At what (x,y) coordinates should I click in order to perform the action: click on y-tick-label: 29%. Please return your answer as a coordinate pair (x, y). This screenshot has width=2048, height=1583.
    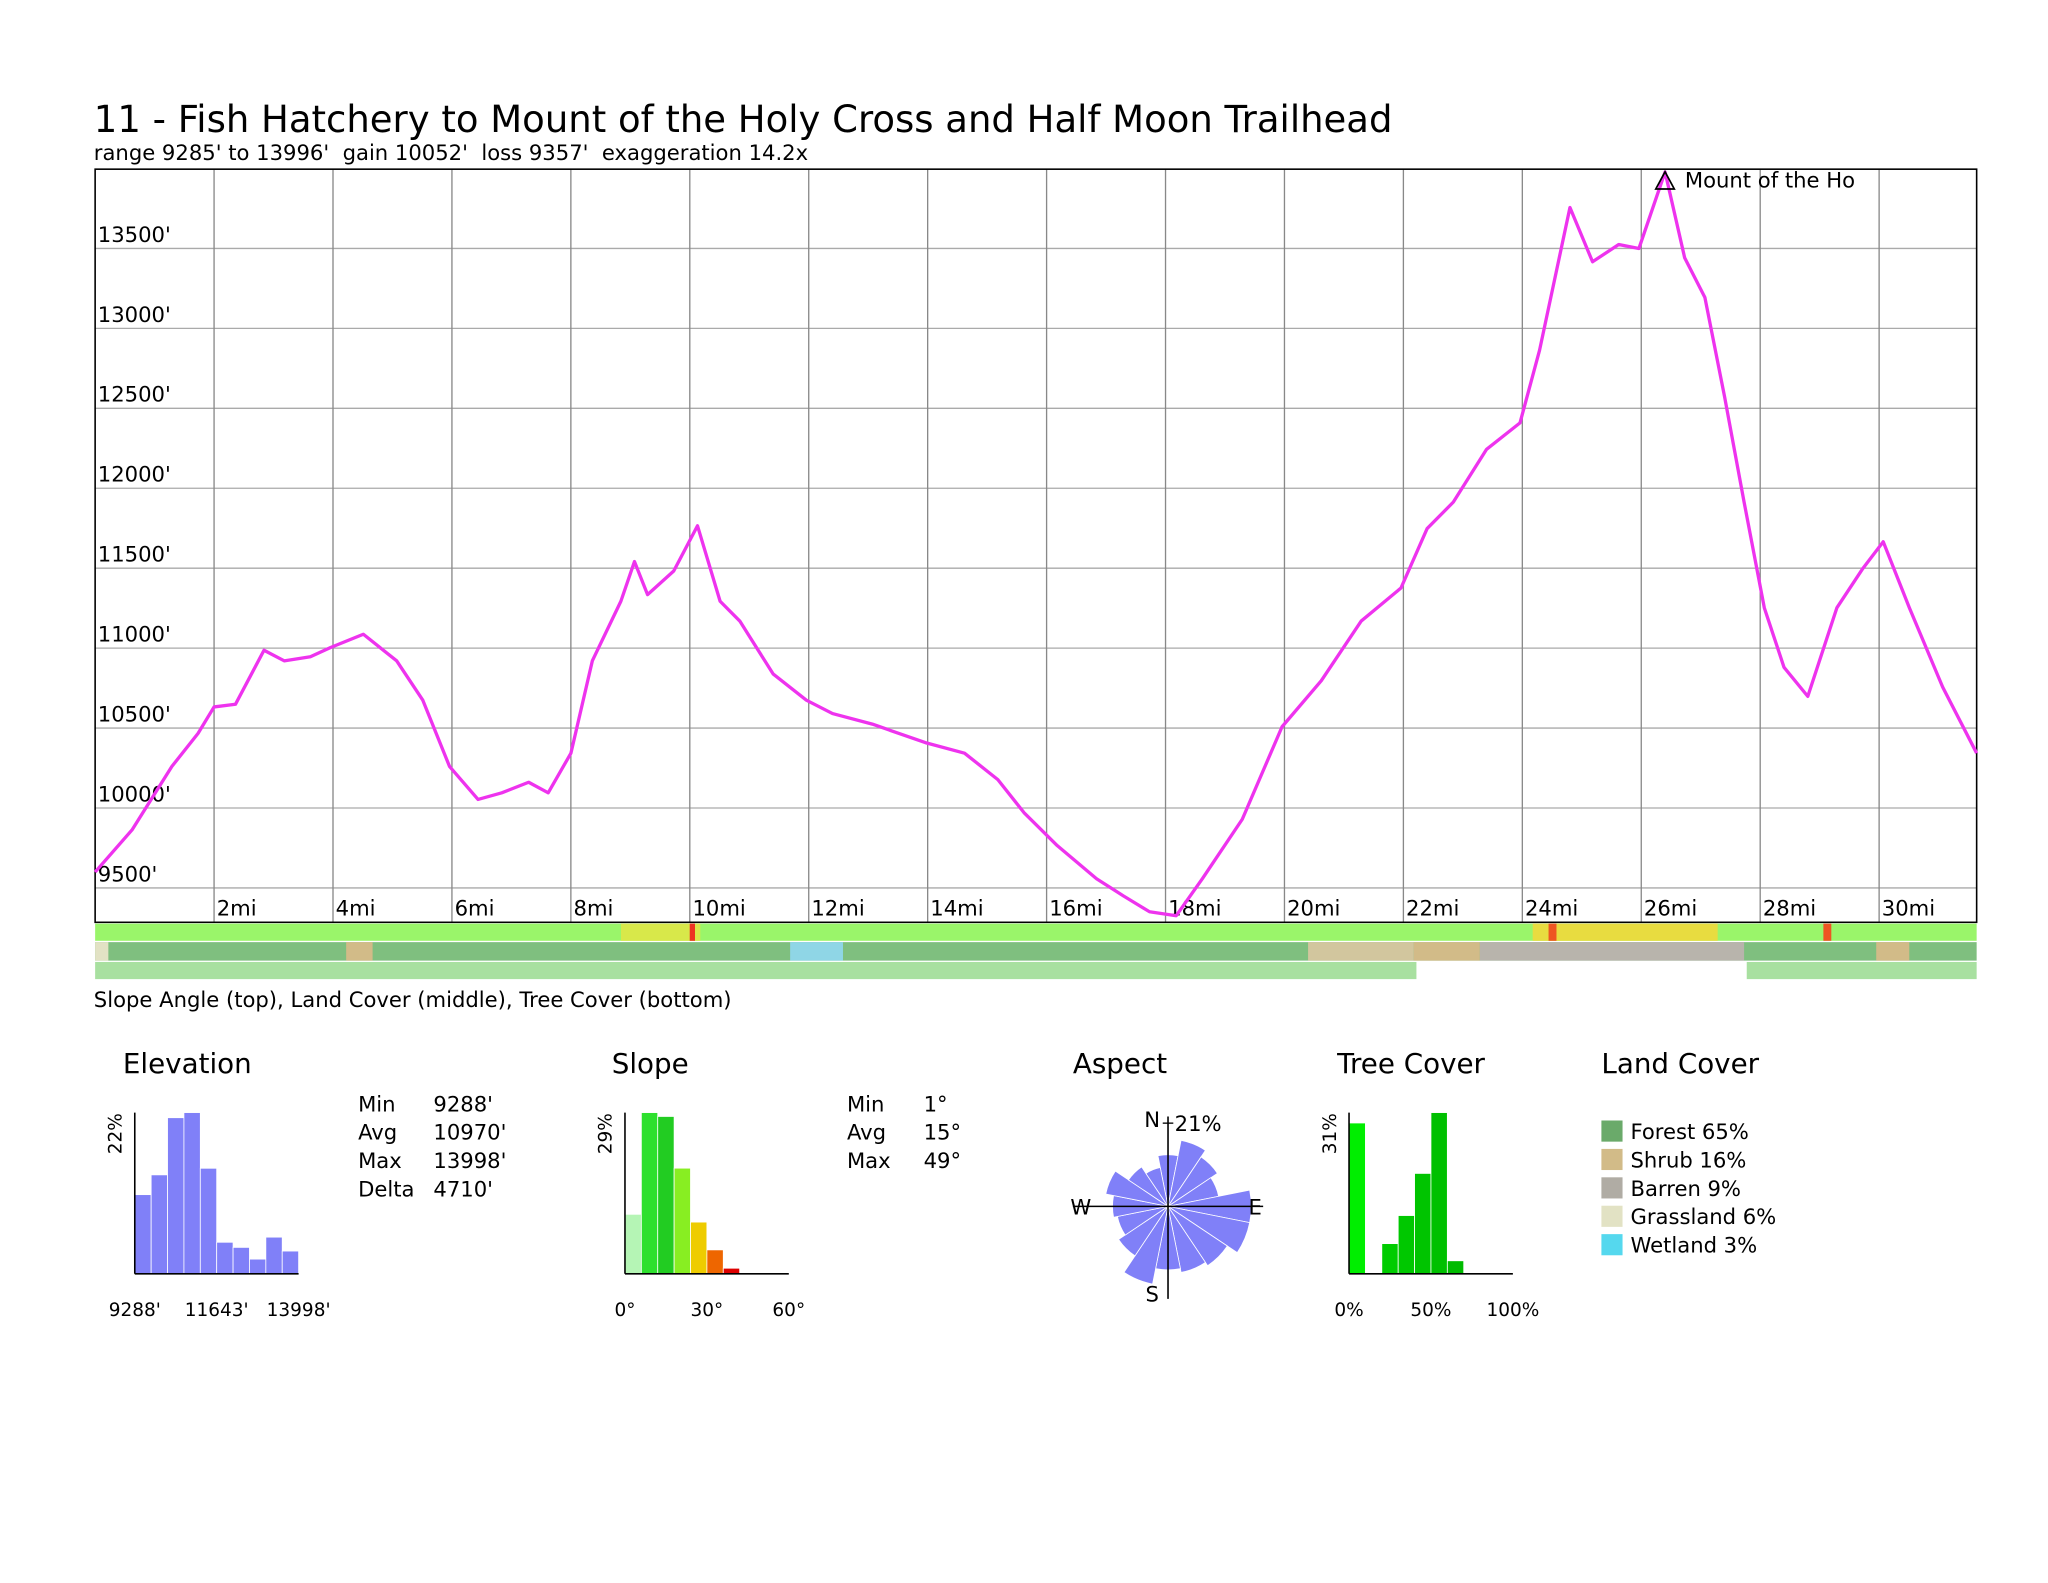
    Looking at the image, I should click on (606, 1133).